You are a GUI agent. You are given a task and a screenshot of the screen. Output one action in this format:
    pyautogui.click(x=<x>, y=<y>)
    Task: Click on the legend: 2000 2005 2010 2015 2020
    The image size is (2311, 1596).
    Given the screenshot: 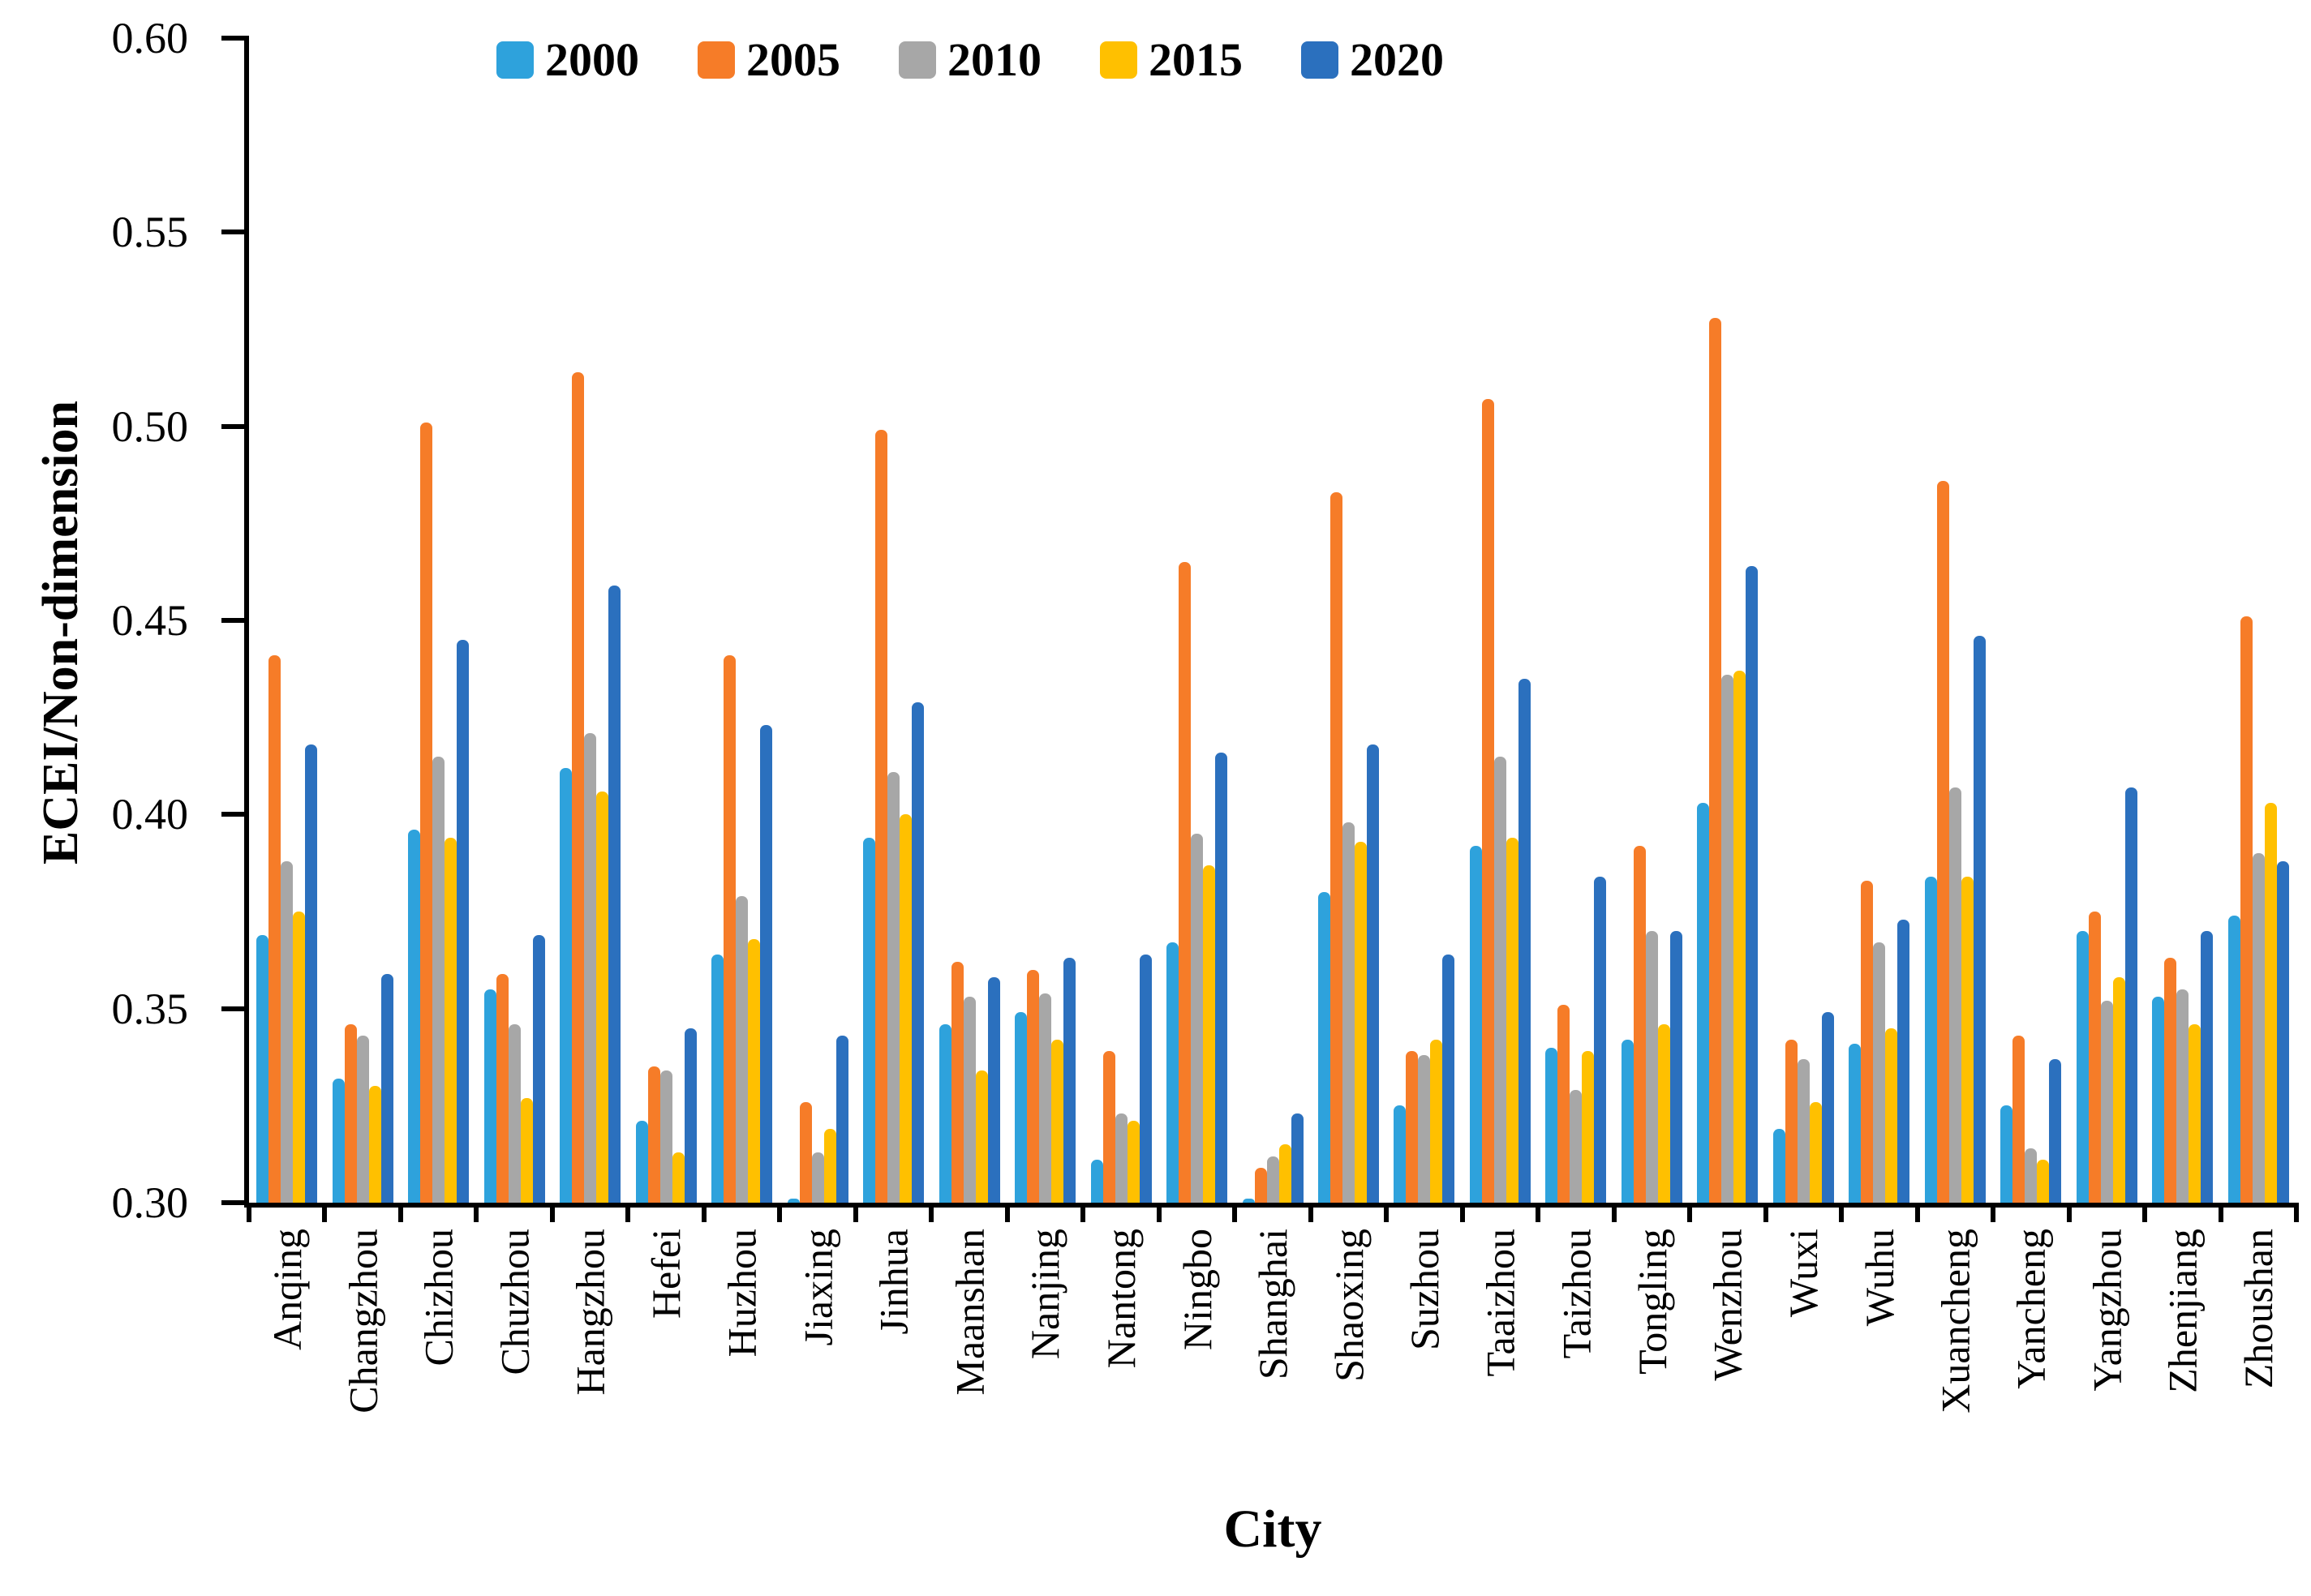 What is the action you would take?
    pyautogui.click(x=970, y=60)
    